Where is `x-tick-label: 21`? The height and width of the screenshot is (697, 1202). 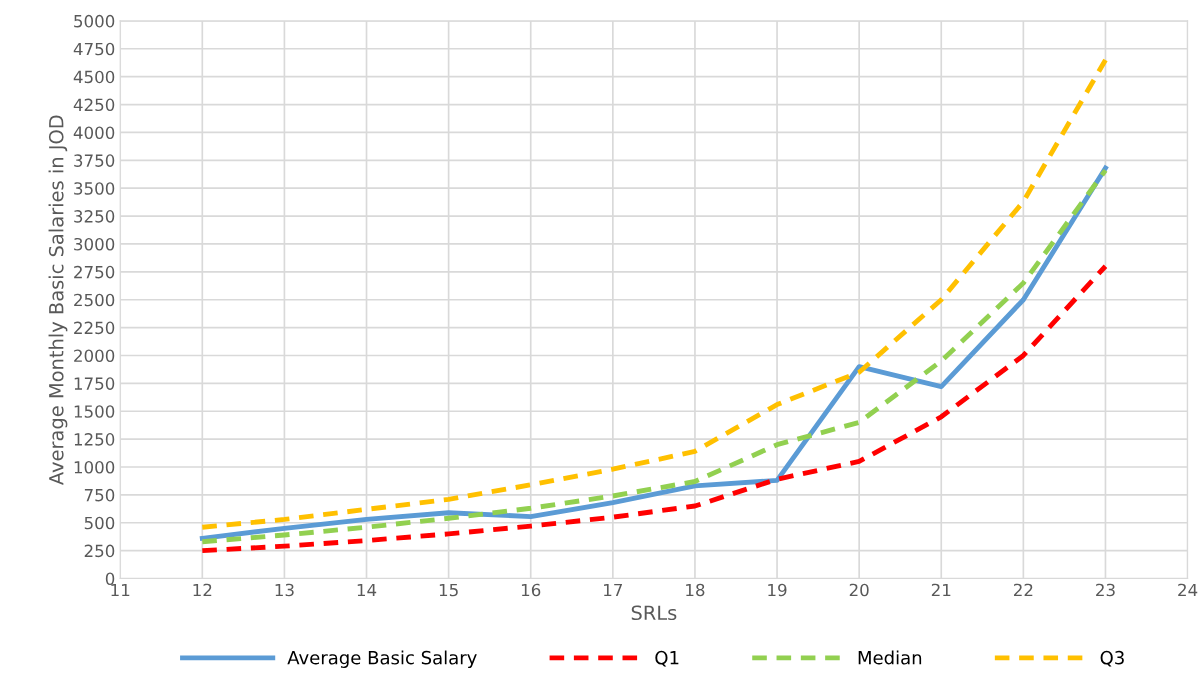 x-tick-label: 21 is located at coordinates (941, 590).